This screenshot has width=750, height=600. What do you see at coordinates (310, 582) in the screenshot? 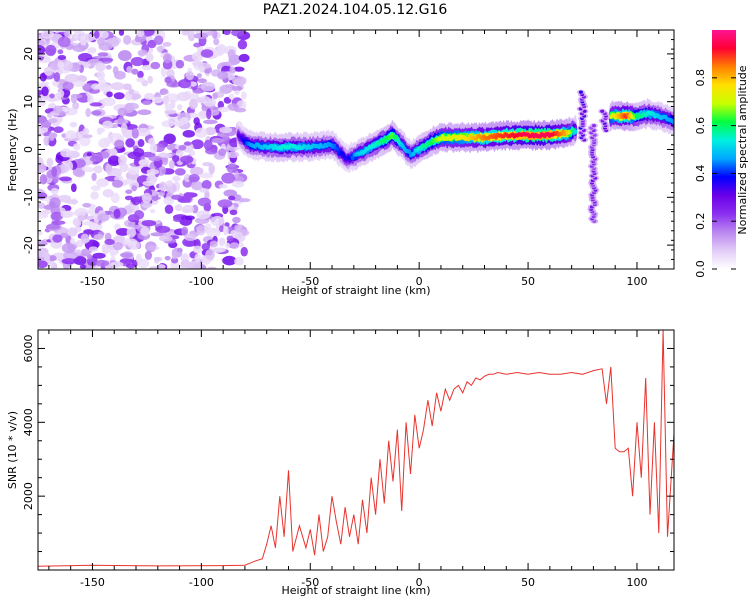
I see `snr-x-tick-label: -50` at bounding box center [310, 582].